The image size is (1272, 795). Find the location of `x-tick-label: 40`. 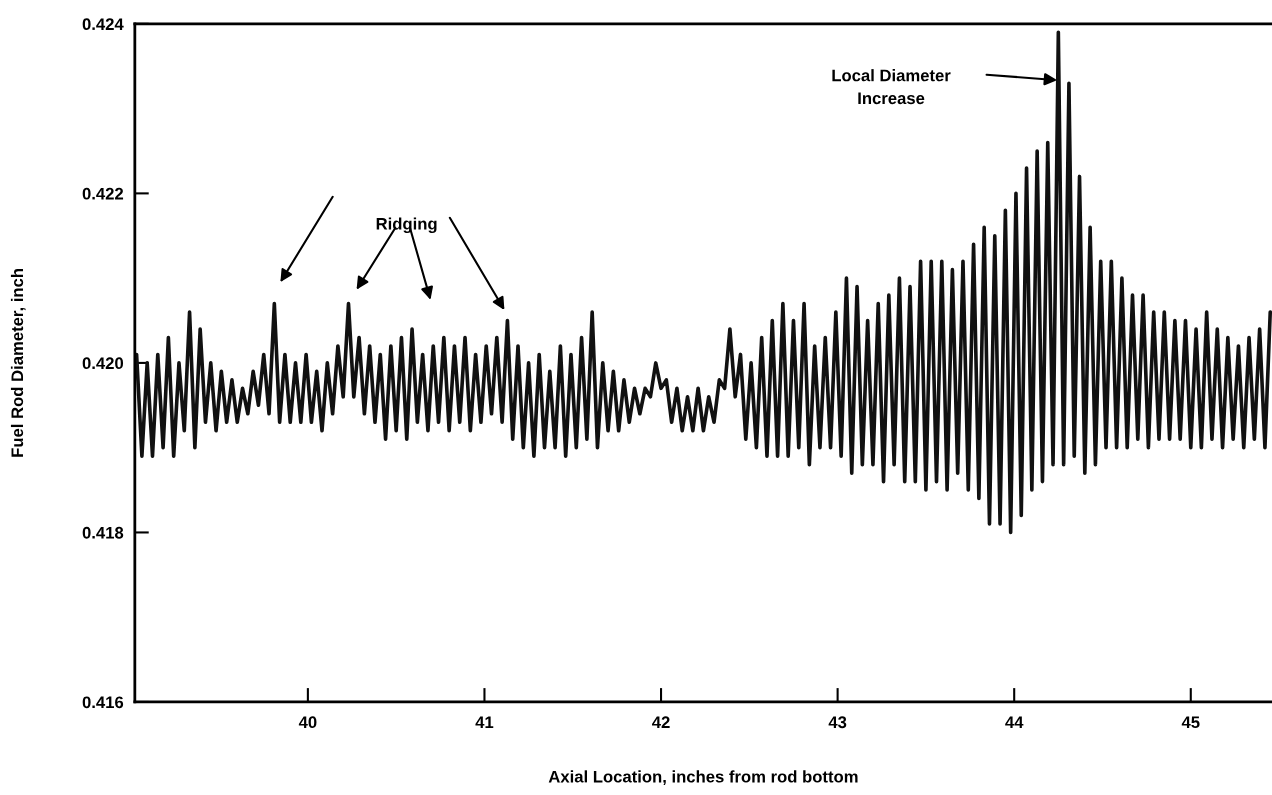

x-tick-label: 40 is located at coordinates (307, 722).